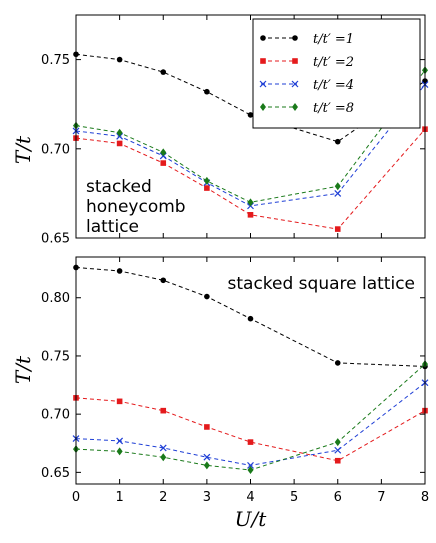  What do you see at coordinates (306, 85) in the screenshot?
I see `legend-entry: t/t′ =4` at bounding box center [306, 85].